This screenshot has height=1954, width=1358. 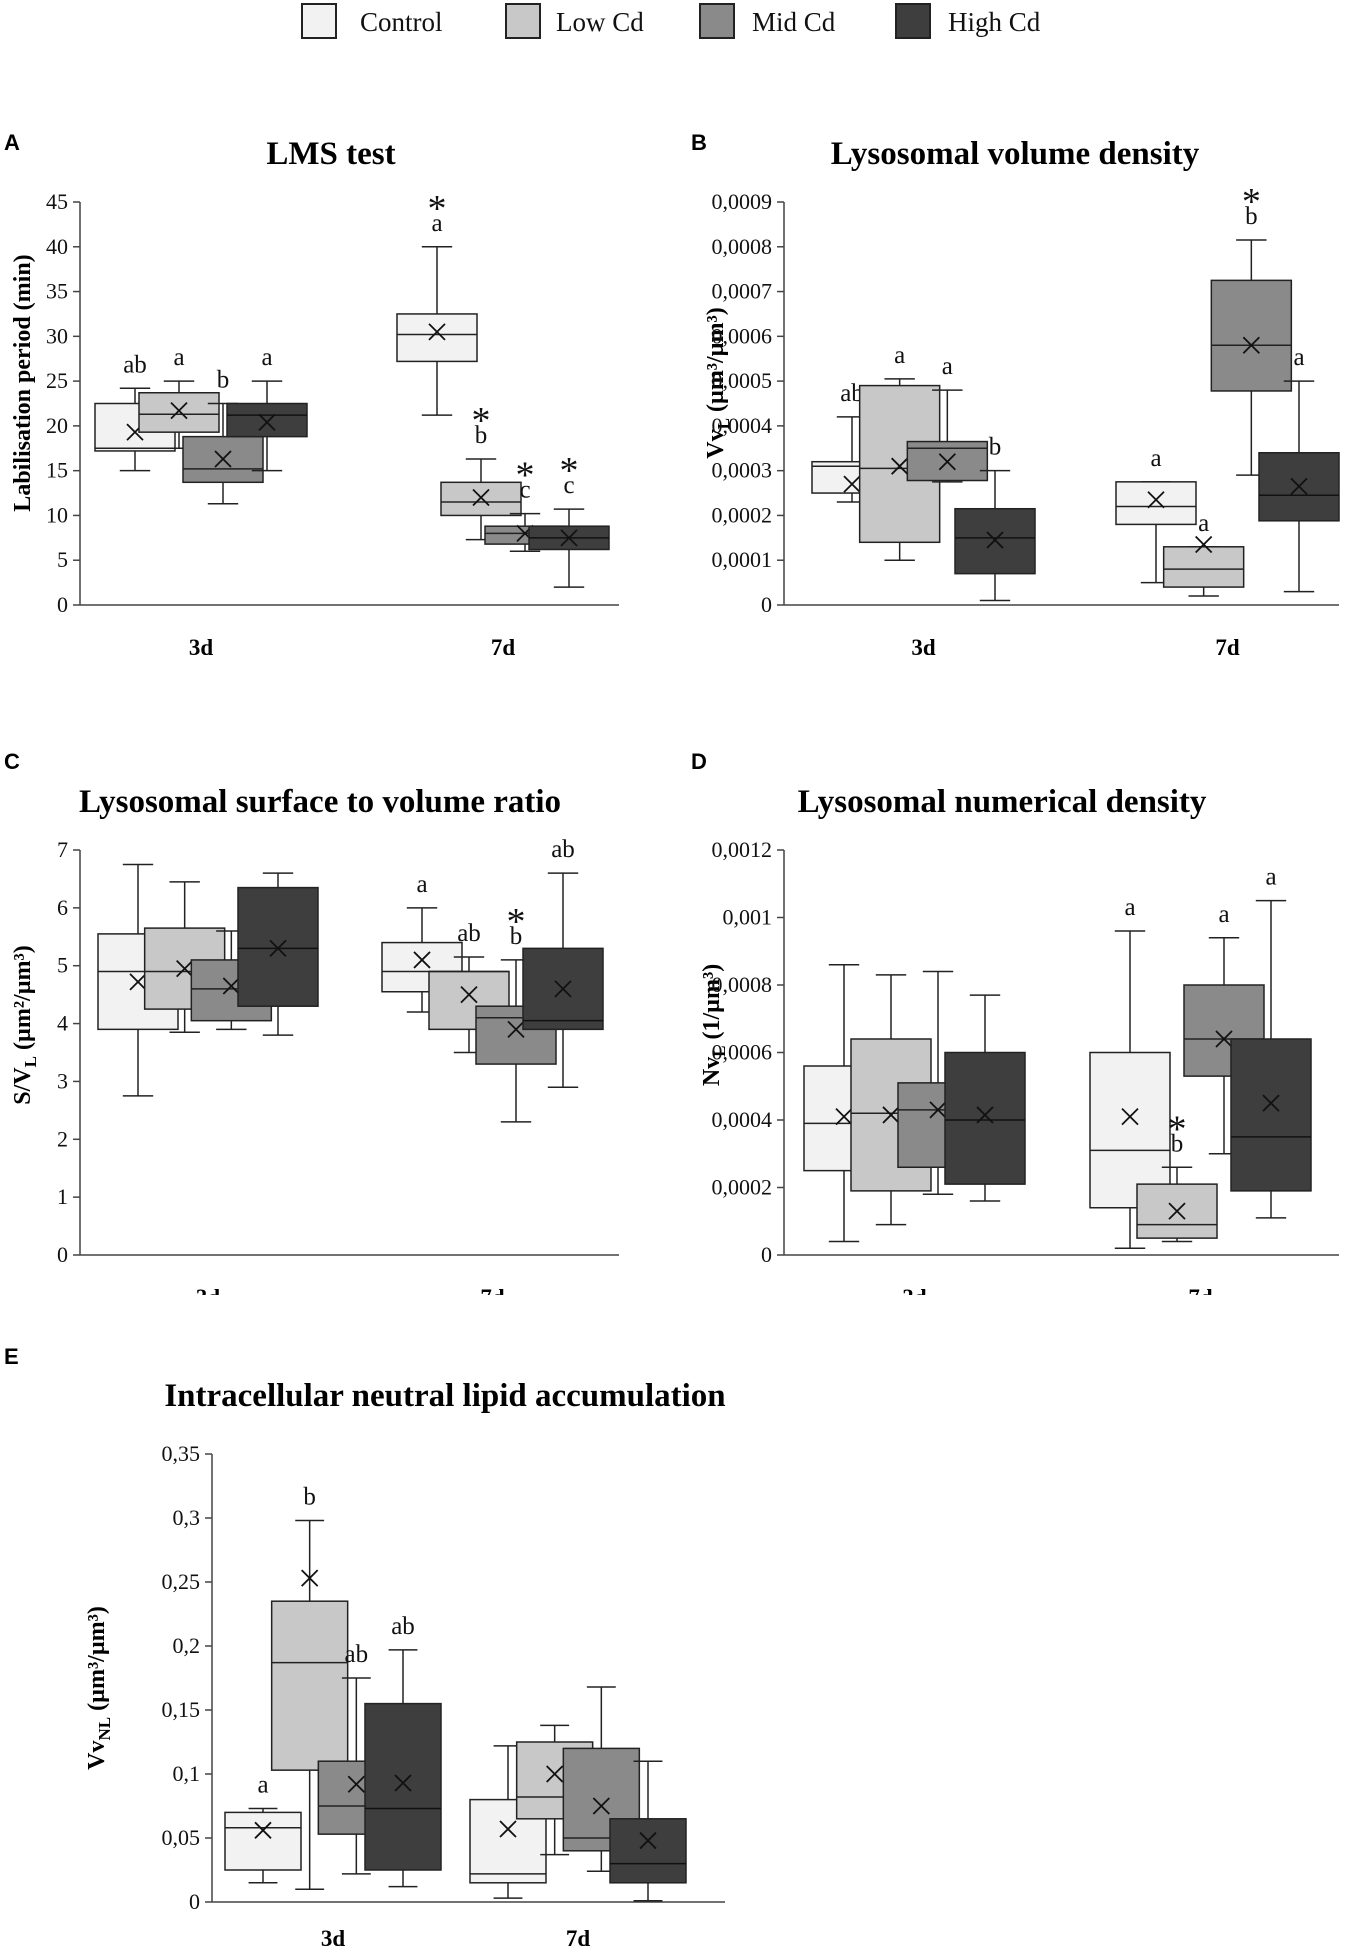 What do you see at coordinates (923, 647) in the screenshot?
I see `panel-b-xcat-label: 3d` at bounding box center [923, 647].